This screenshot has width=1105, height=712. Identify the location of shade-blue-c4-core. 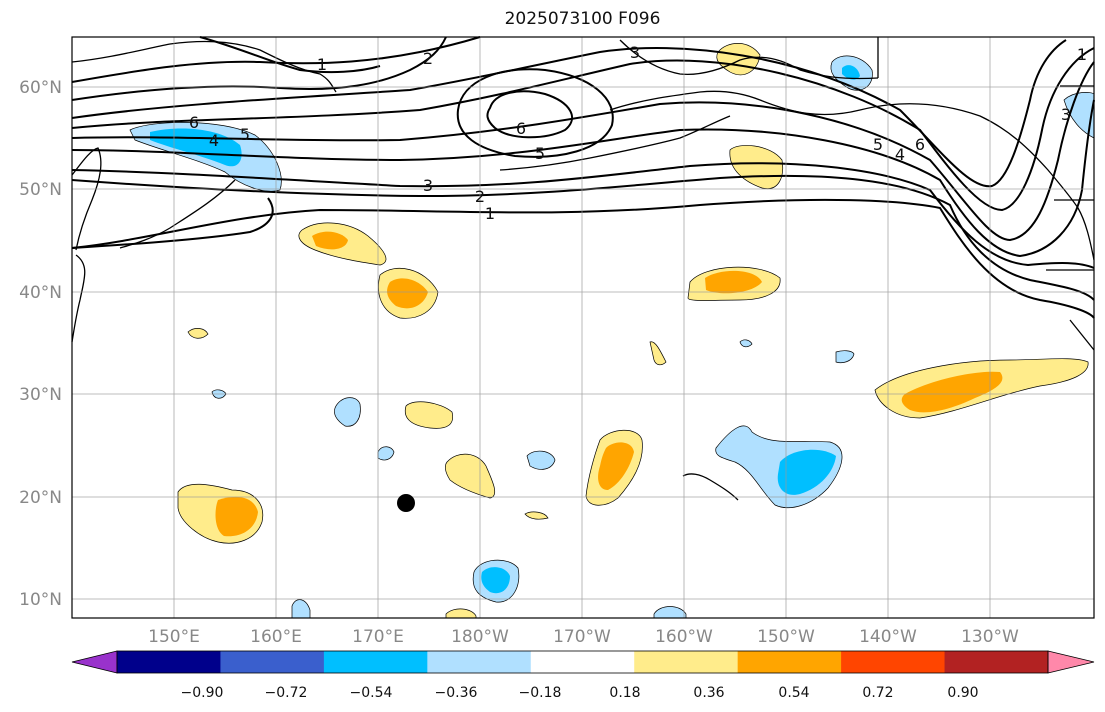
(495, 580).